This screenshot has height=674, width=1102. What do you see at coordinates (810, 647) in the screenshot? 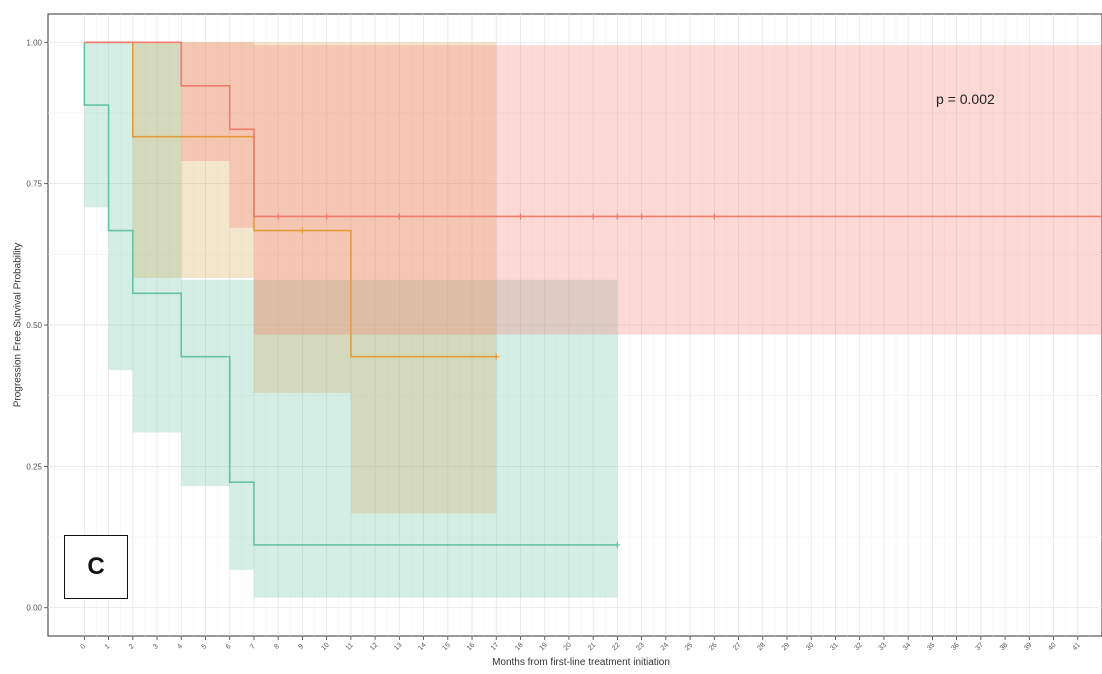
I see `x-tick-label: 30` at bounding box center [810, 647].